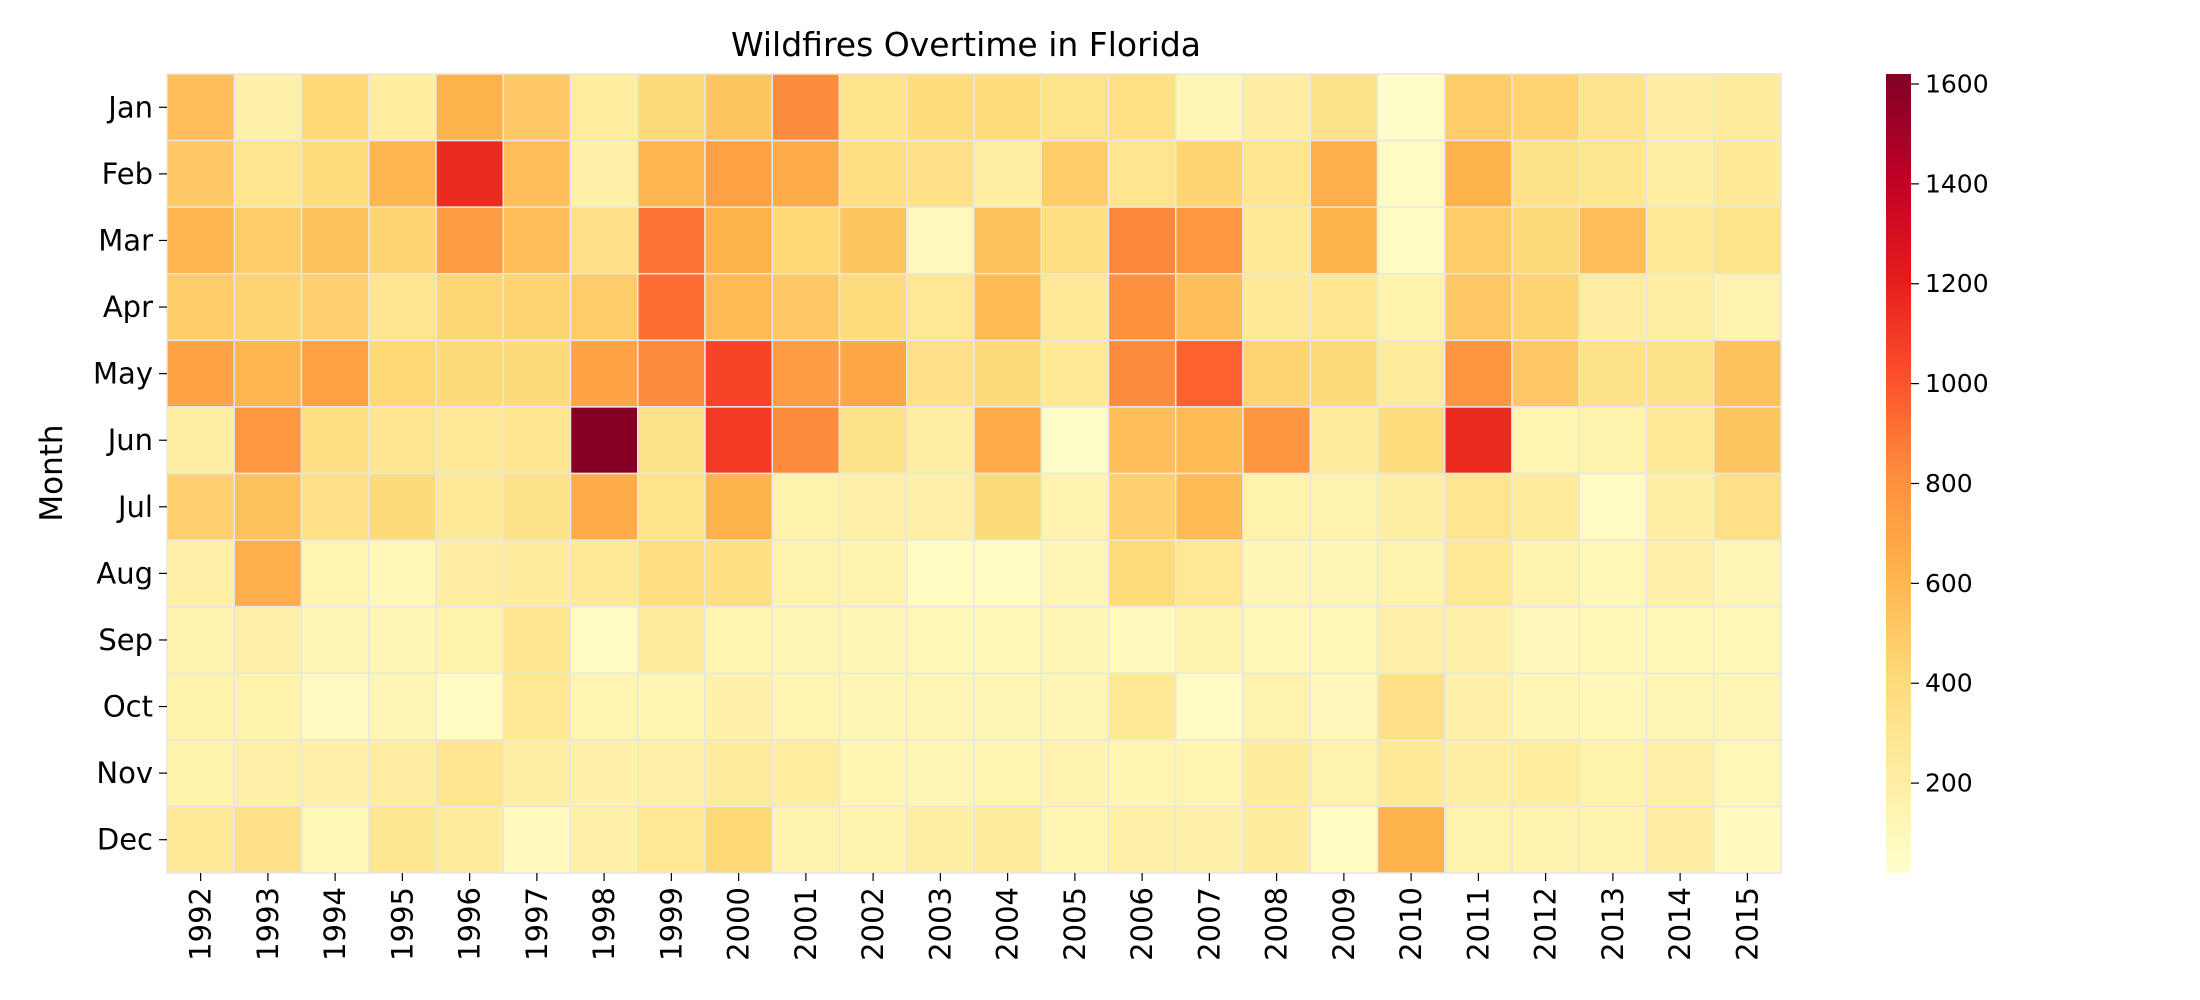 The width and height of the screenshot is (2200, 1000). Describe the element at coordinates (1209, 307) in the screenshot. I see `heatmap-cell-apr-2007` at that location.